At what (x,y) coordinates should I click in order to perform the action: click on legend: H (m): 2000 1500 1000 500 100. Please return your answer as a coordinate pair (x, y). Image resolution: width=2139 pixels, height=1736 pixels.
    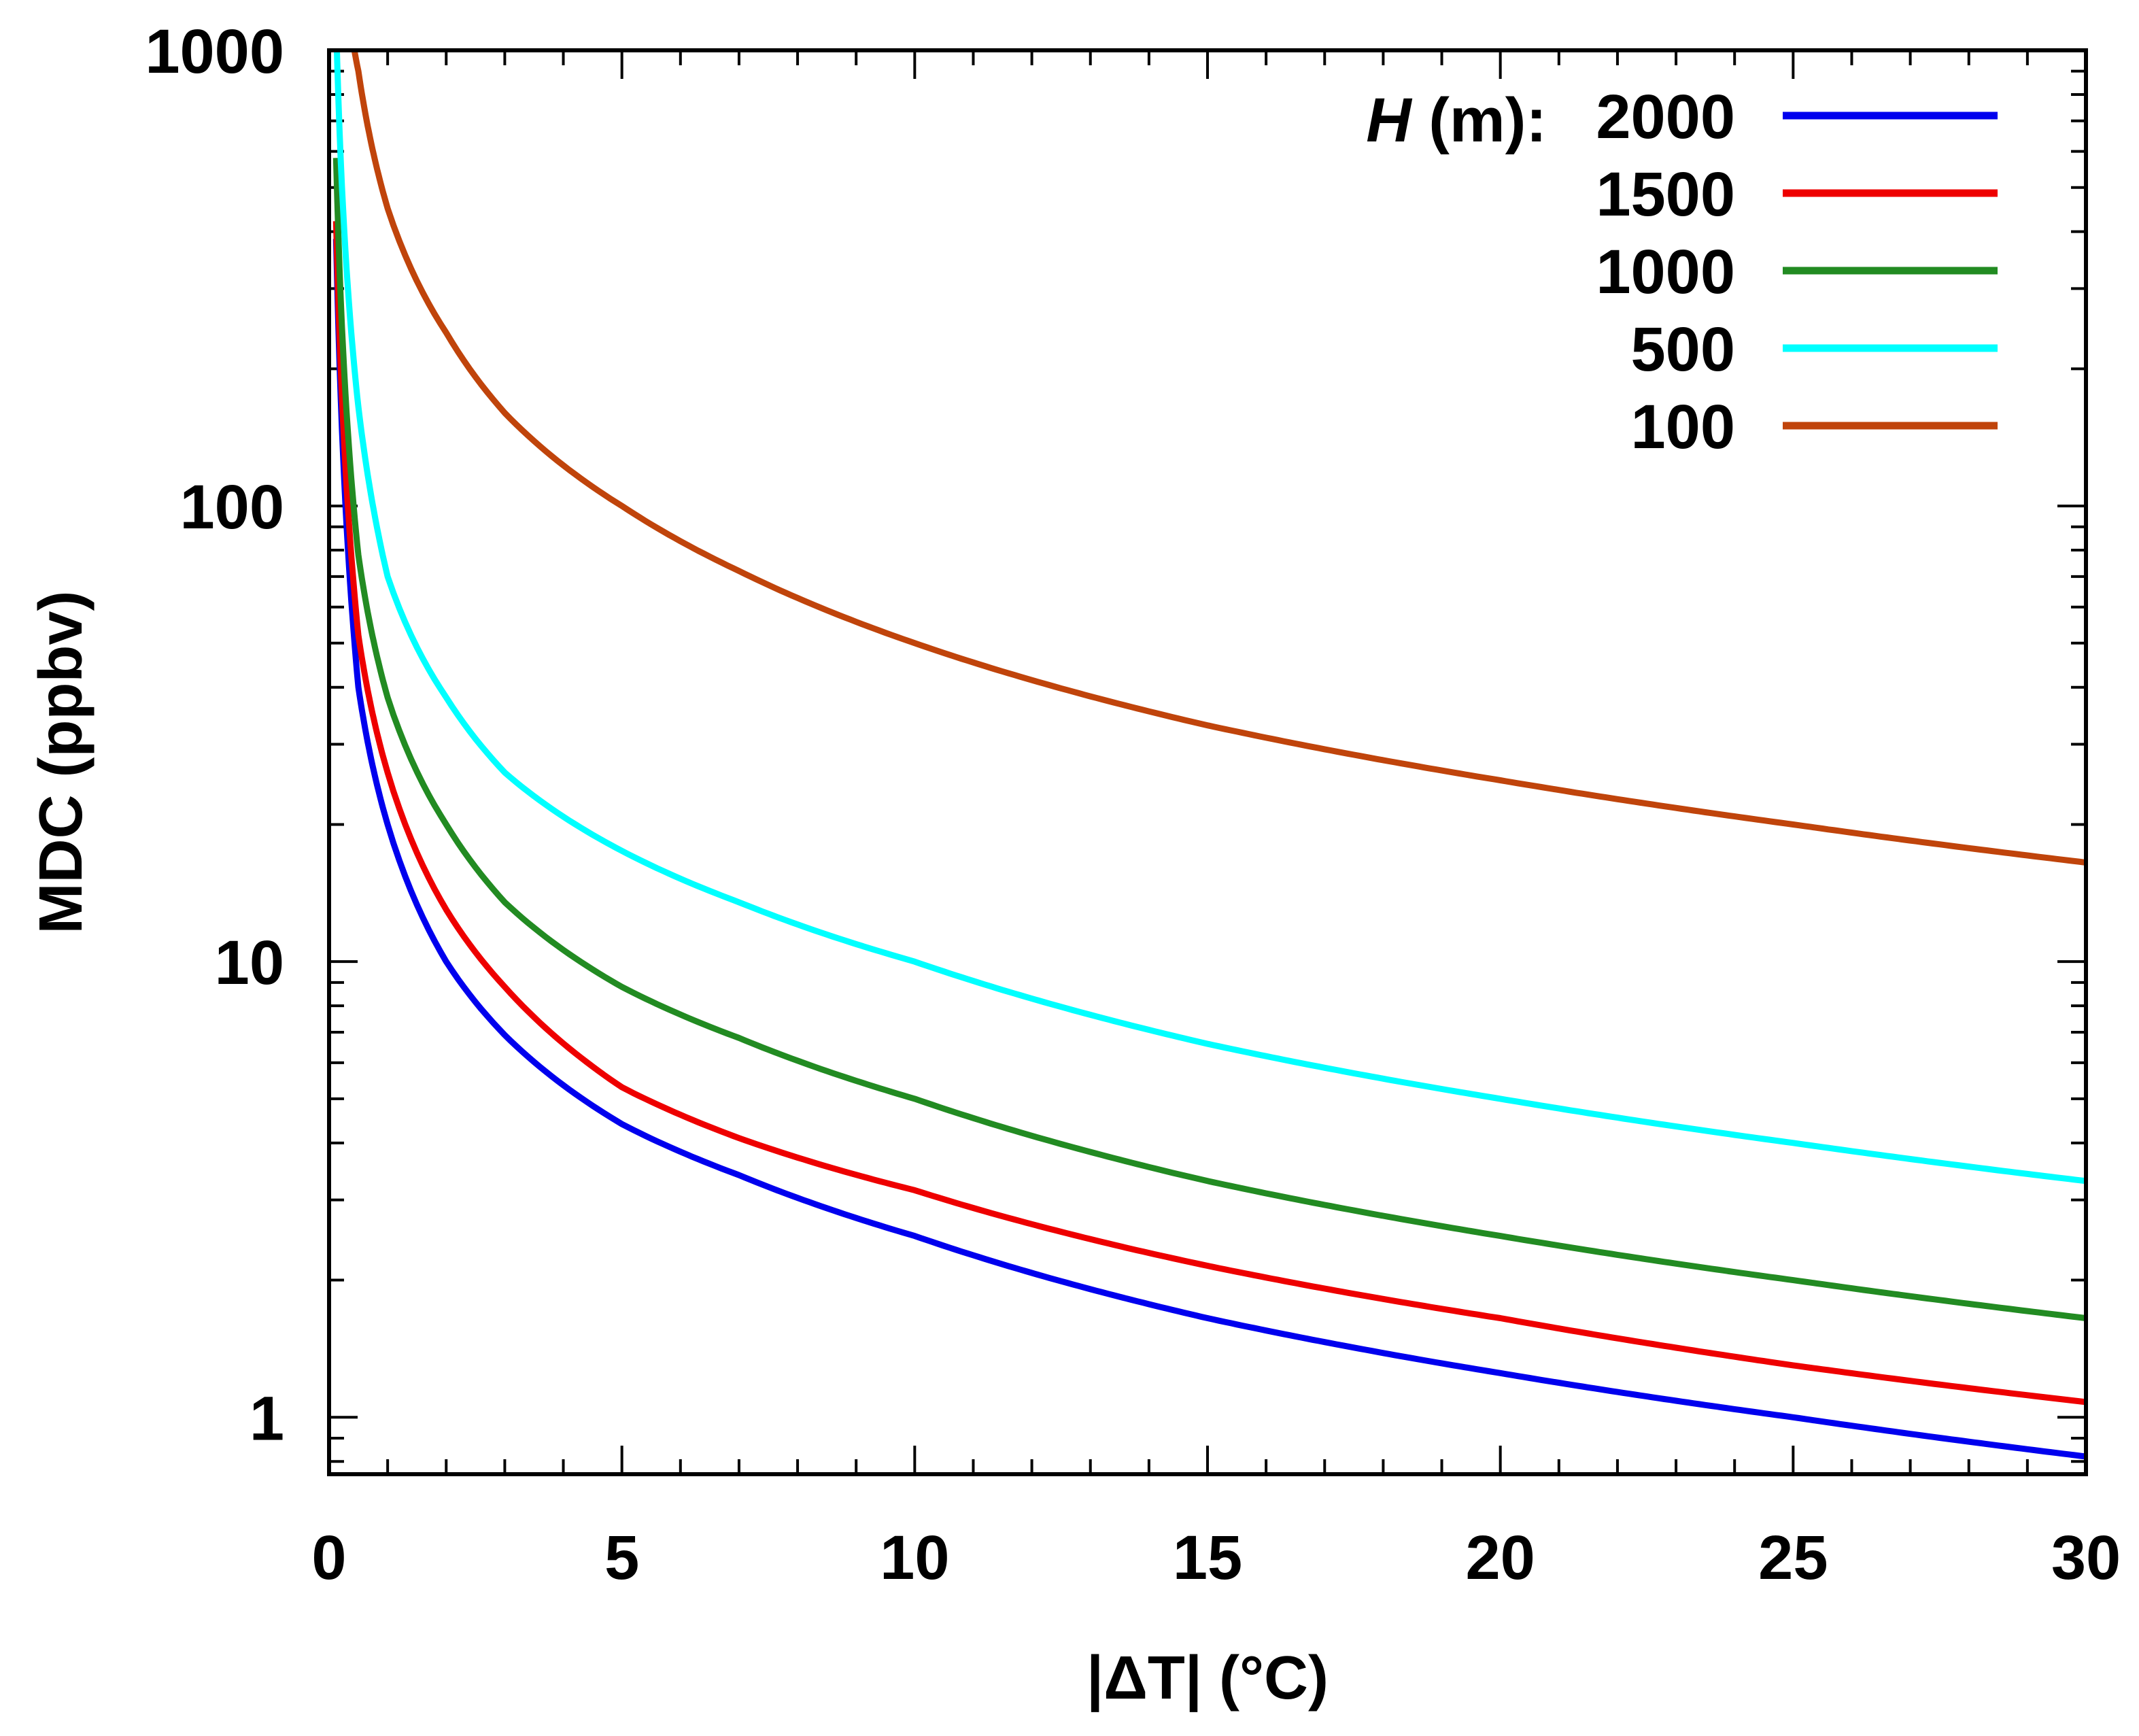
    Looking at the image, I should click on (1682, 272).